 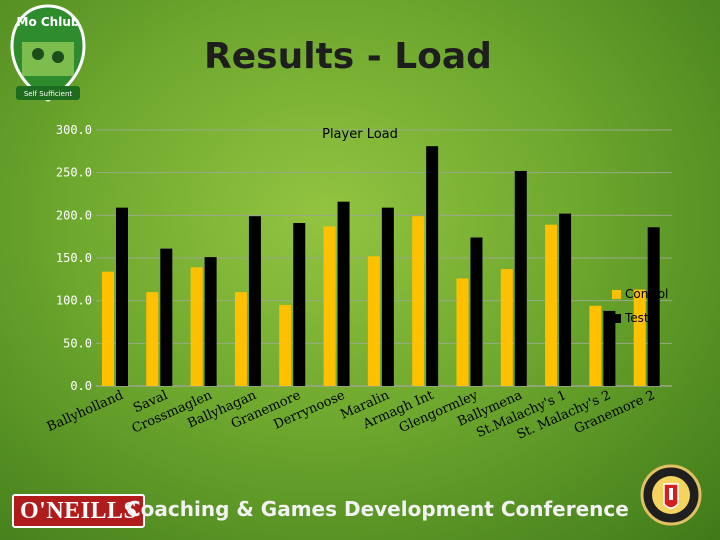 What do you see at coordinates (74, 215) in the screenshot?
I see `y-tick-label: 200.0` at bounding box center [74, 215].